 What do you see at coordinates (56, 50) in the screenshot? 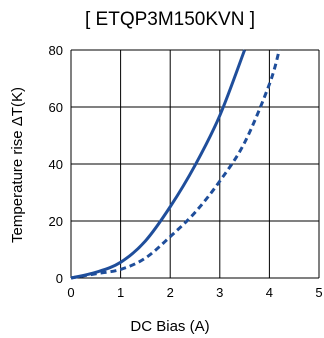
I see `y-tick-label: 80` at bounding box center [56, 50].